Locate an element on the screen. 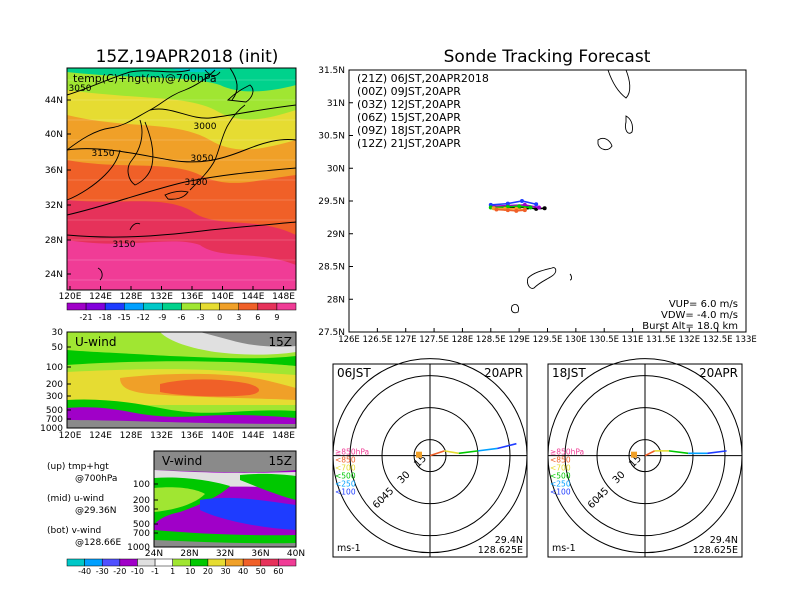 The image size is (792, 612). lat-tick-label: 32N is located at coordinates (225, 554).